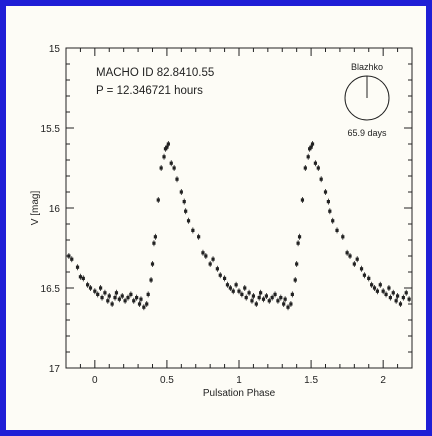 This screenshot has width=432, height=436. What do you see at coordinates (55, 49) in the screenshot?
I see `y-tick-label: 15` at bounding box center [55, 49].